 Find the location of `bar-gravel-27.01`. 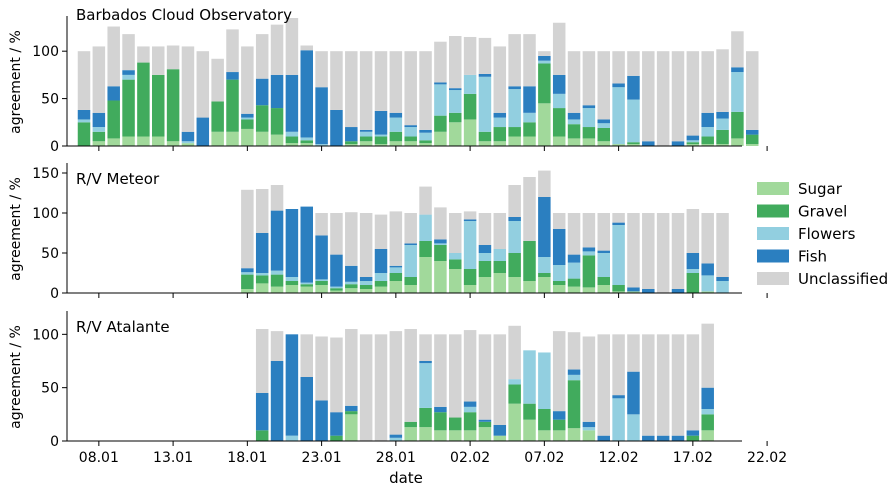

bar-gravel-27.01 is located at coordinates (381, 140).